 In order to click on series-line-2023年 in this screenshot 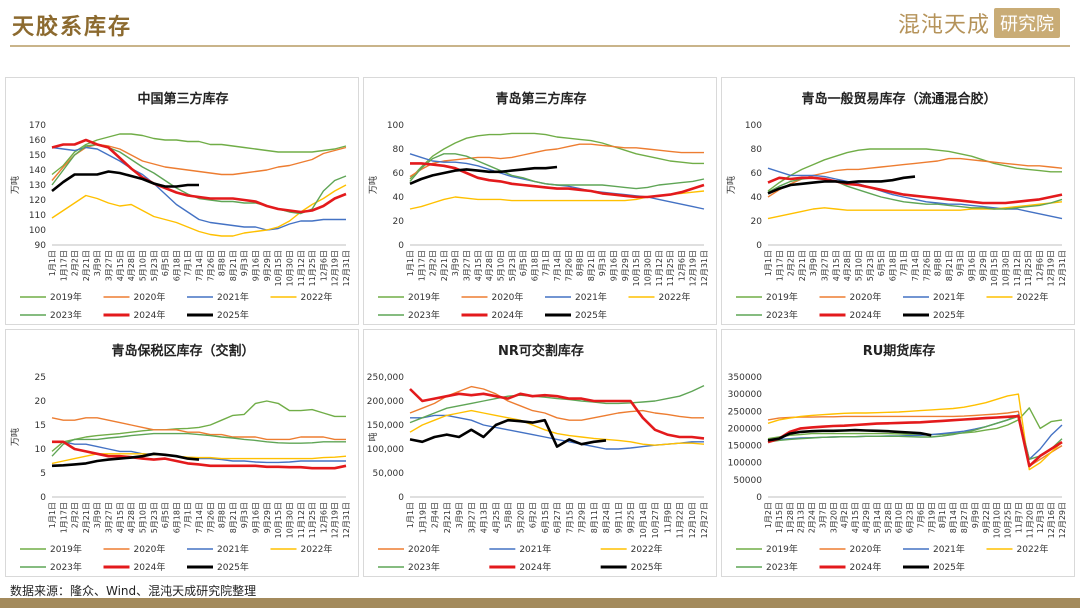, I will do `click(199, 179)`.